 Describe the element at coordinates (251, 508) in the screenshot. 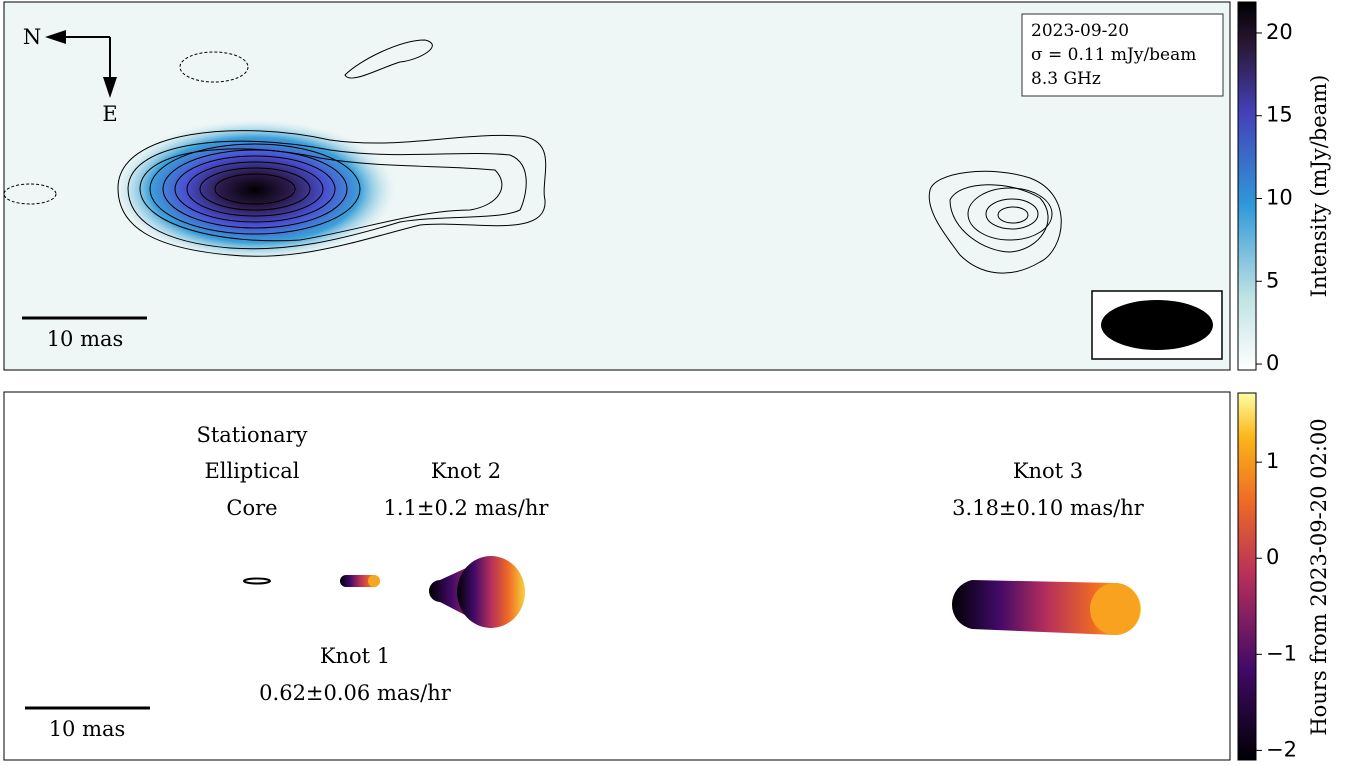

I see `core-label: Core` at that location.